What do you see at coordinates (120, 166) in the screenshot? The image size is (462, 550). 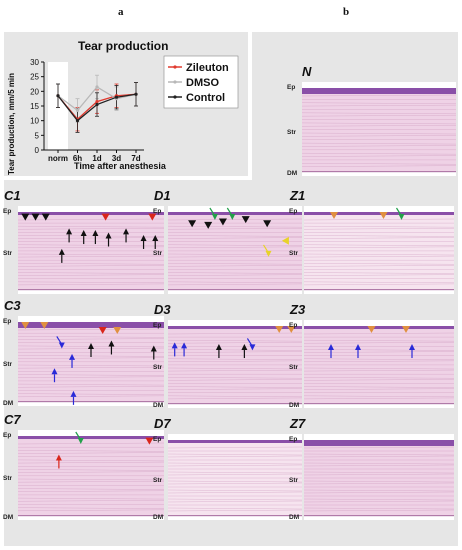 I see `chart-xlabel: Time after anesthesia` at bounding box center [120, 166].